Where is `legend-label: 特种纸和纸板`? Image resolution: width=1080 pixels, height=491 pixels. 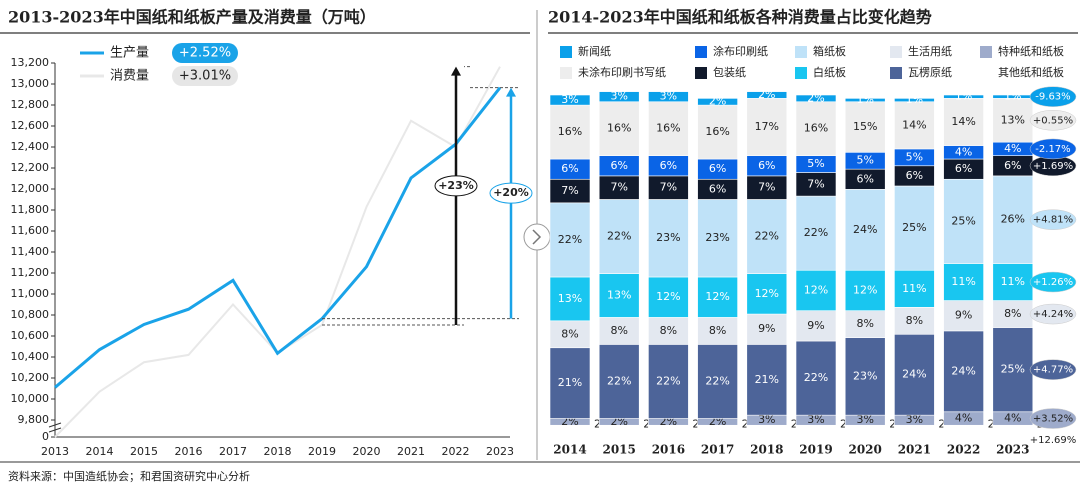 legend-label: 特种纸和纸板 is located at coordinates (1031, 51).